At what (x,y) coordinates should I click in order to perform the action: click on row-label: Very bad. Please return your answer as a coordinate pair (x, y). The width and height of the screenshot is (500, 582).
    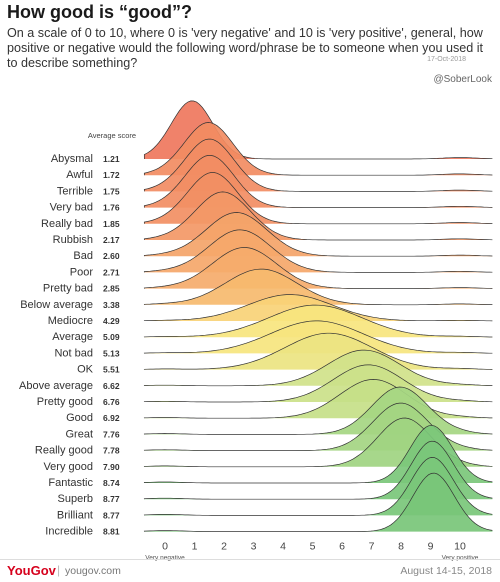
    Looking at the image, I should click on (71, 208).